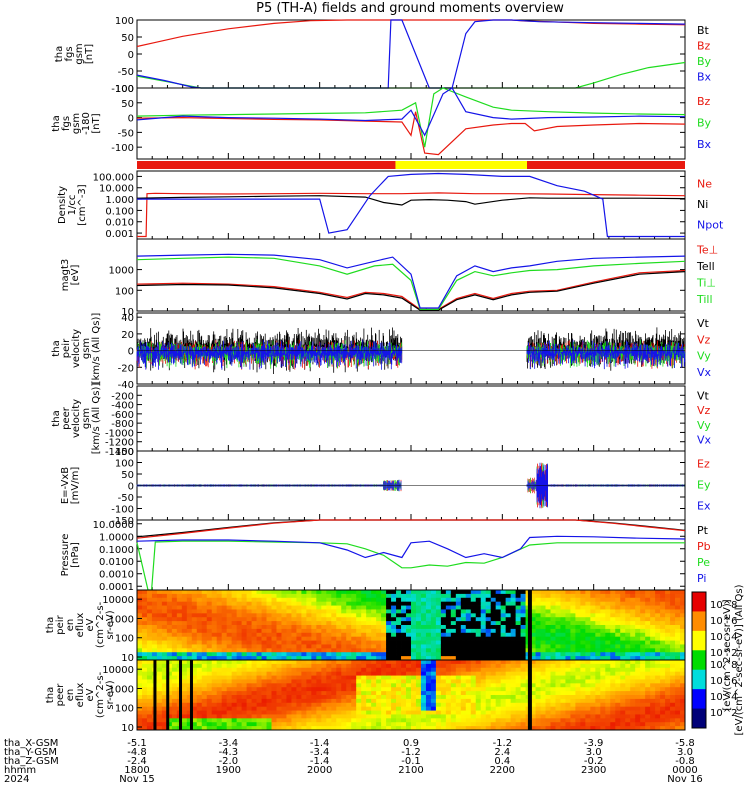 This screenshot has height=800, width=750. What do you see at coordinates (684, 770) in the screenshot?
I see `axis-row-value: 0000` at bounding box center [684, 770].